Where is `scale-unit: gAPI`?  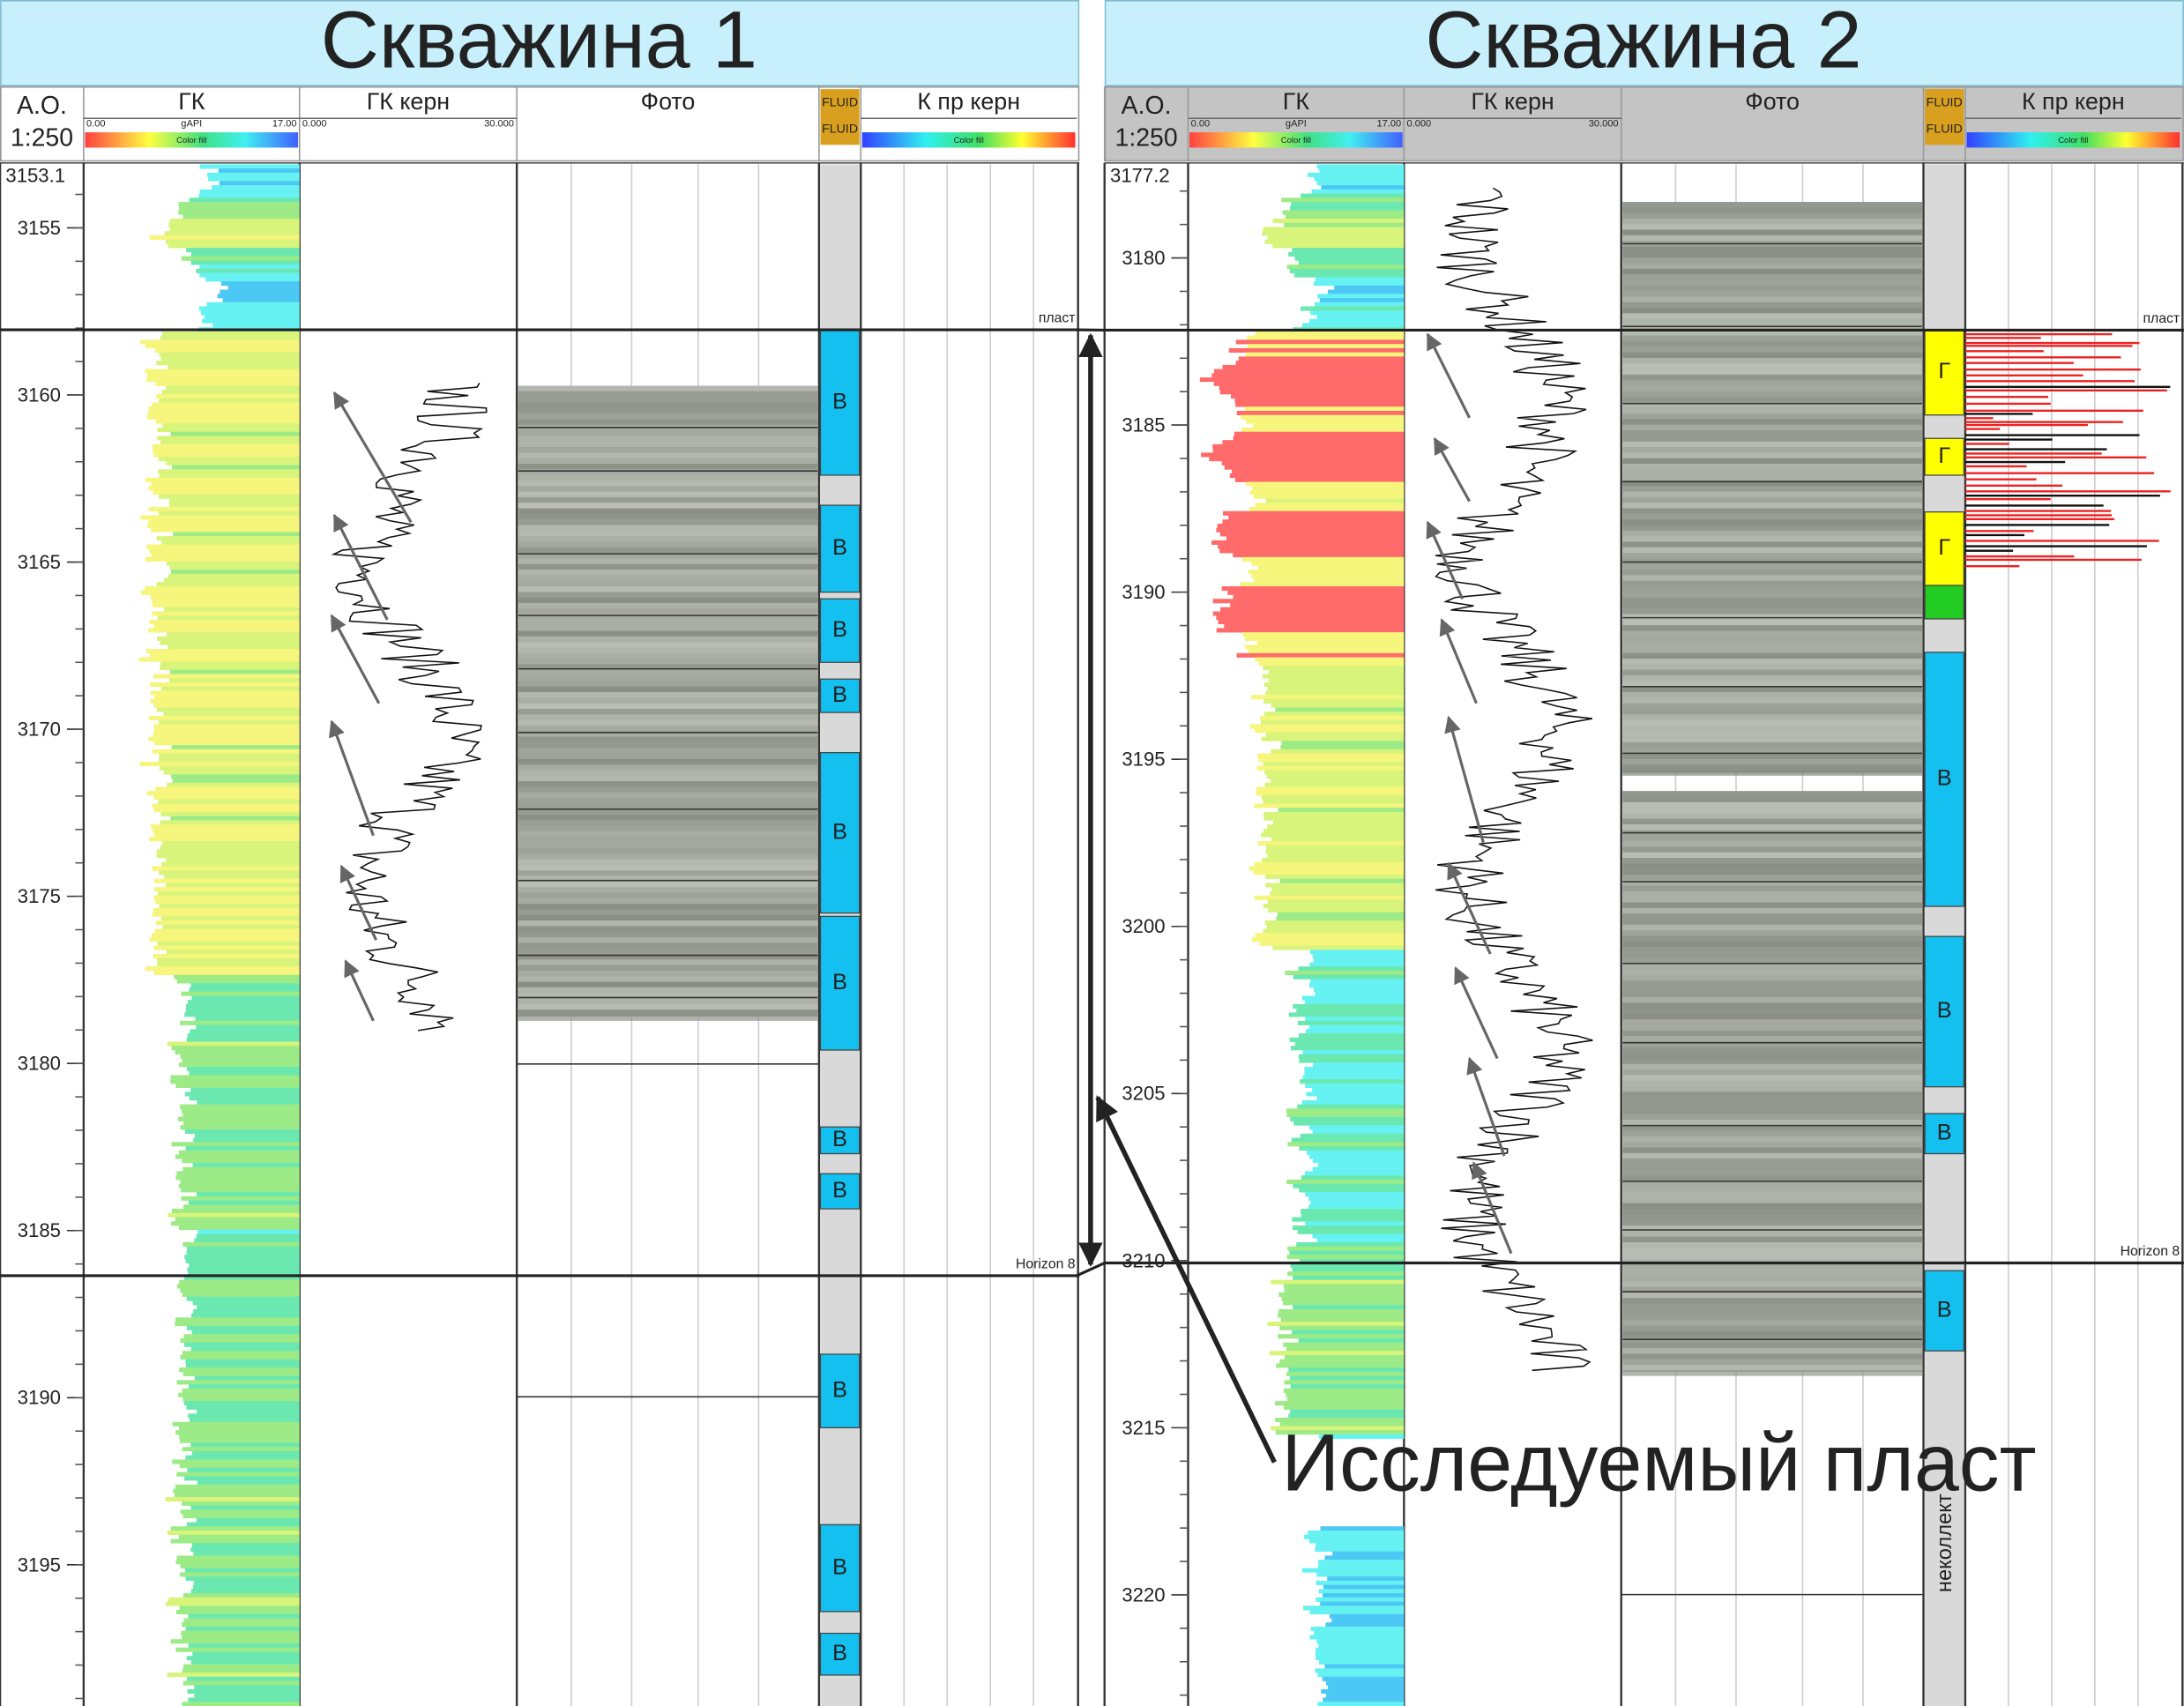
scale-unit: gAPI is located at coordinates (191, 125).